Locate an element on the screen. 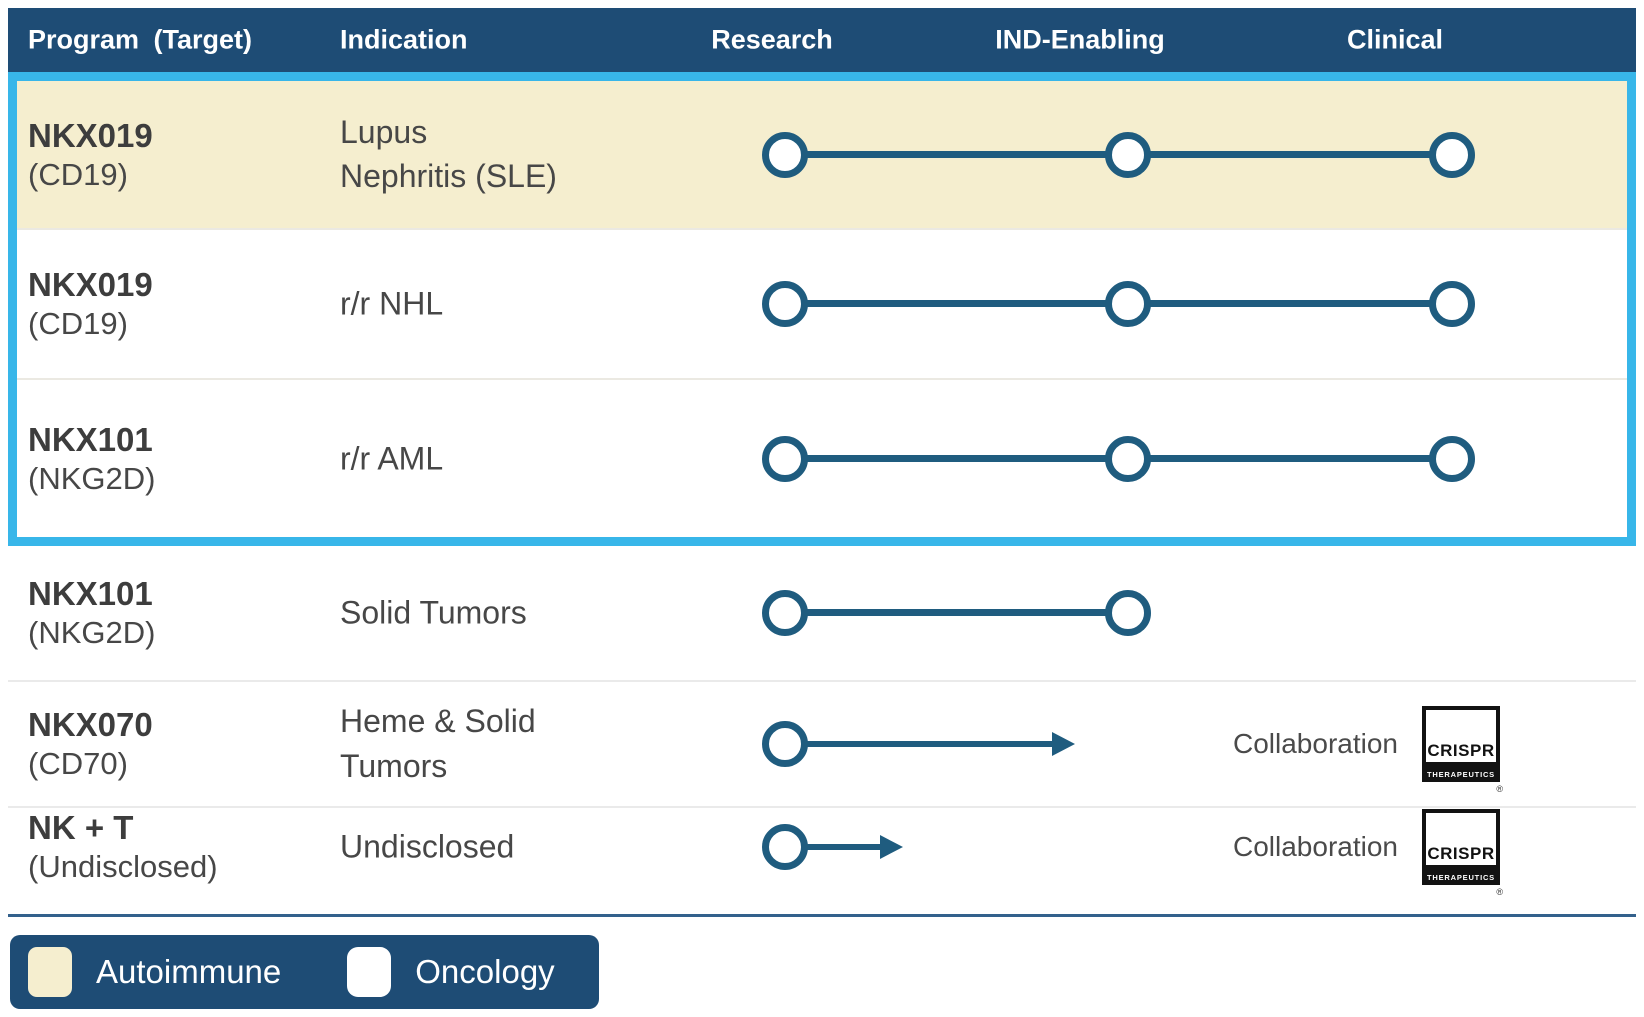  column-header-indication: Indication is located at coordinates (404, 39).